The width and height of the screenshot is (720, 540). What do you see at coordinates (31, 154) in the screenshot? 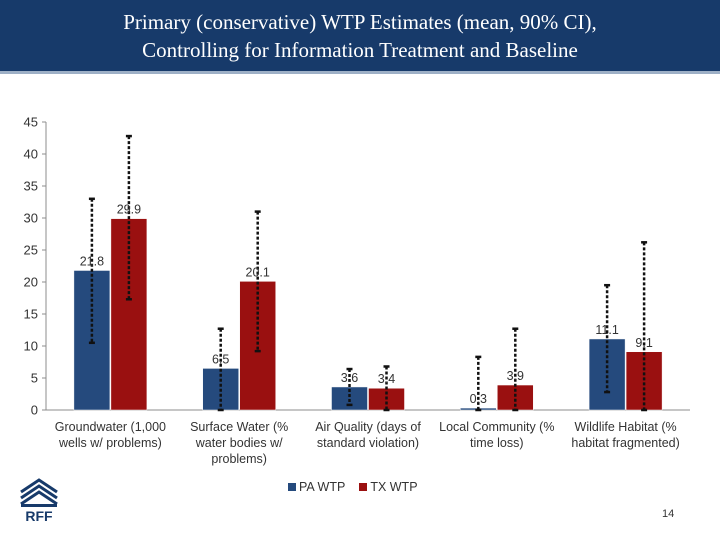
I see `y-tick-label: 40` at bounding box center [31, 154].